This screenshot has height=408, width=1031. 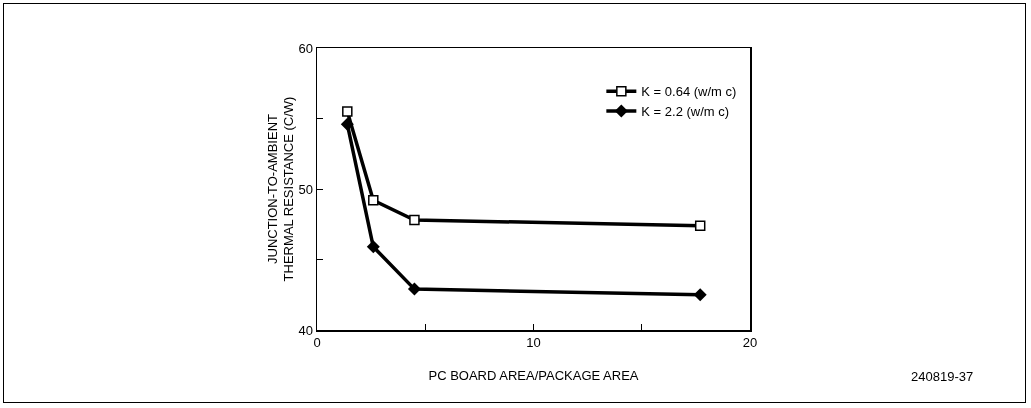 I want to click on y-tick-label: 40, so click(x=305, y=330).